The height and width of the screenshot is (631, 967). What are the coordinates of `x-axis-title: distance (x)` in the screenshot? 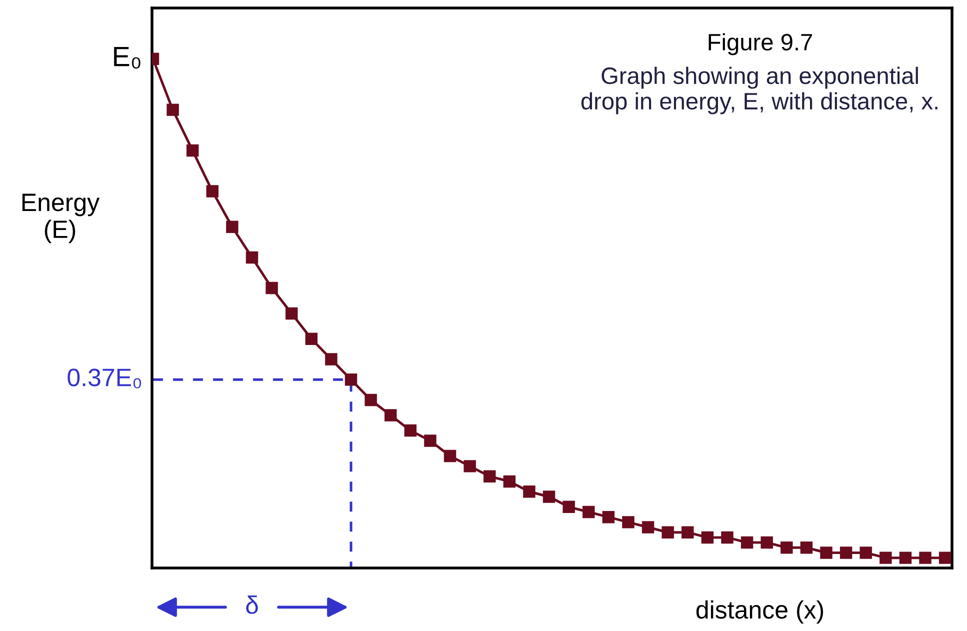 It's located at (760, 612).